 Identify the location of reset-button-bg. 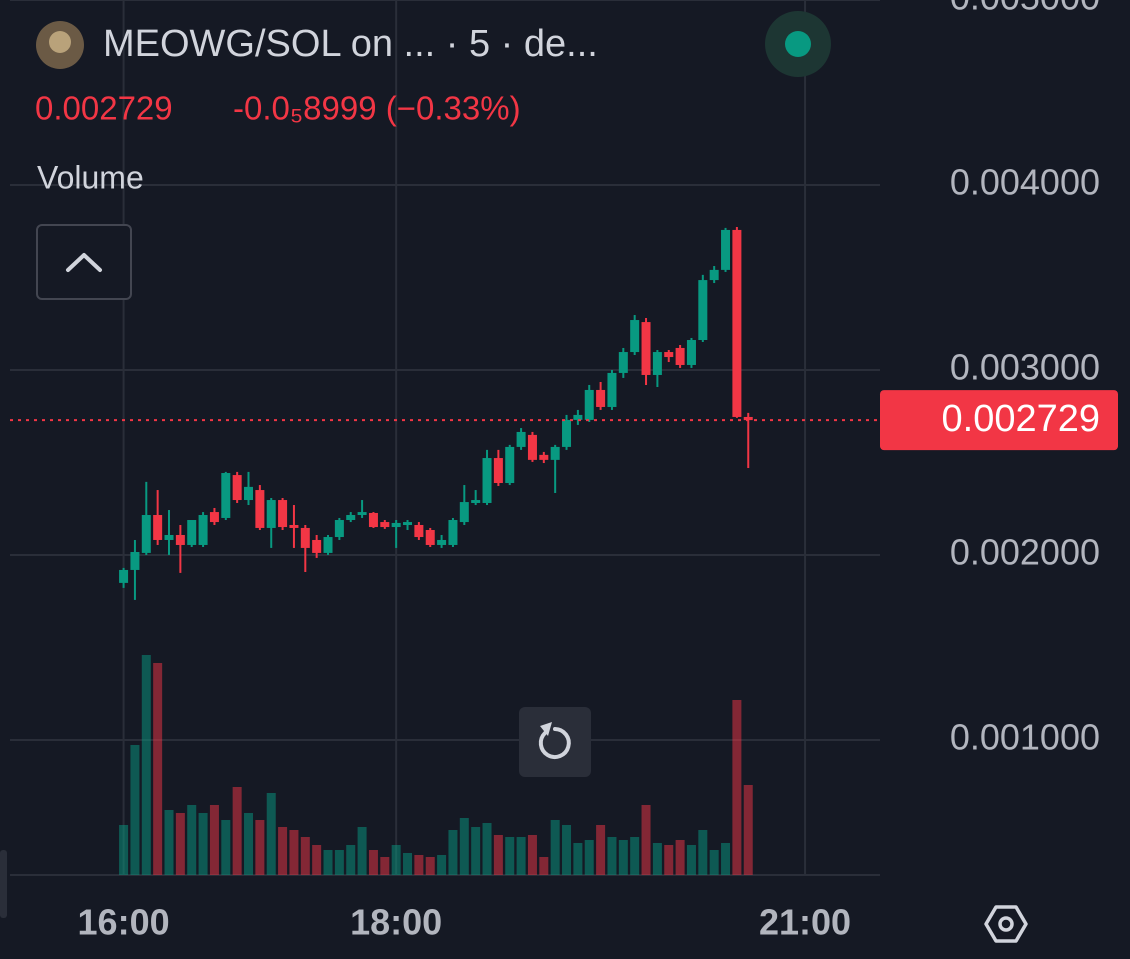
(555, 742).